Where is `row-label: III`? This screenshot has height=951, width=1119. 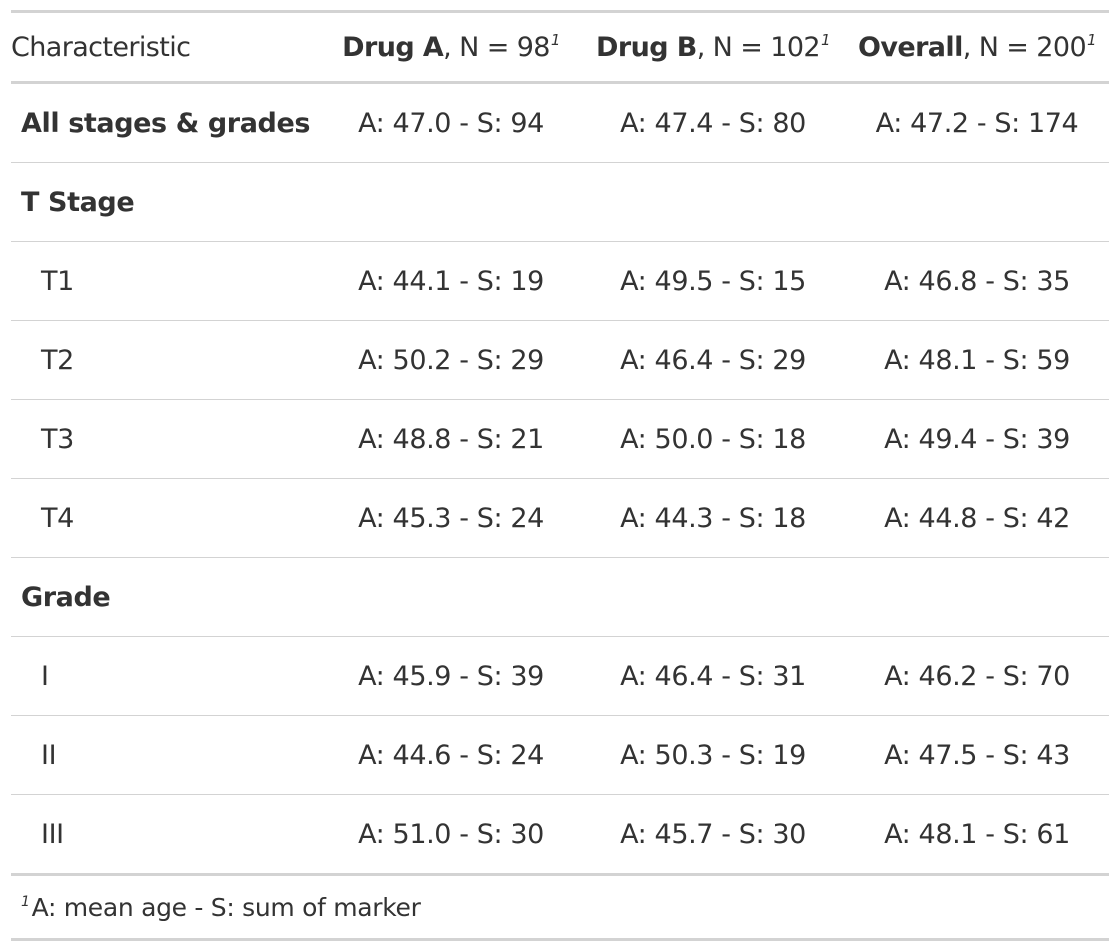
row-label: III is located at coordinates (166, 835).